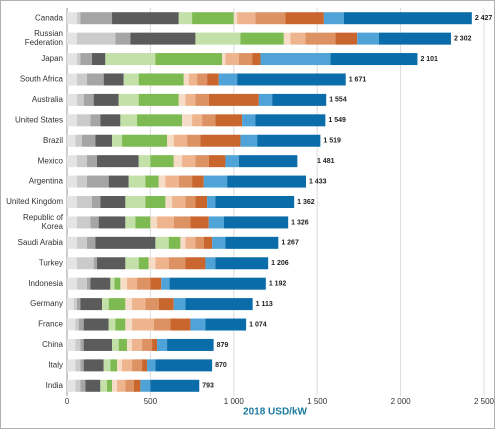 The height and width of the screenshot is (434, 495). Describe the element at coordinates (52, 344) in the screenshot. I see `y-tick-label: China` at that location.